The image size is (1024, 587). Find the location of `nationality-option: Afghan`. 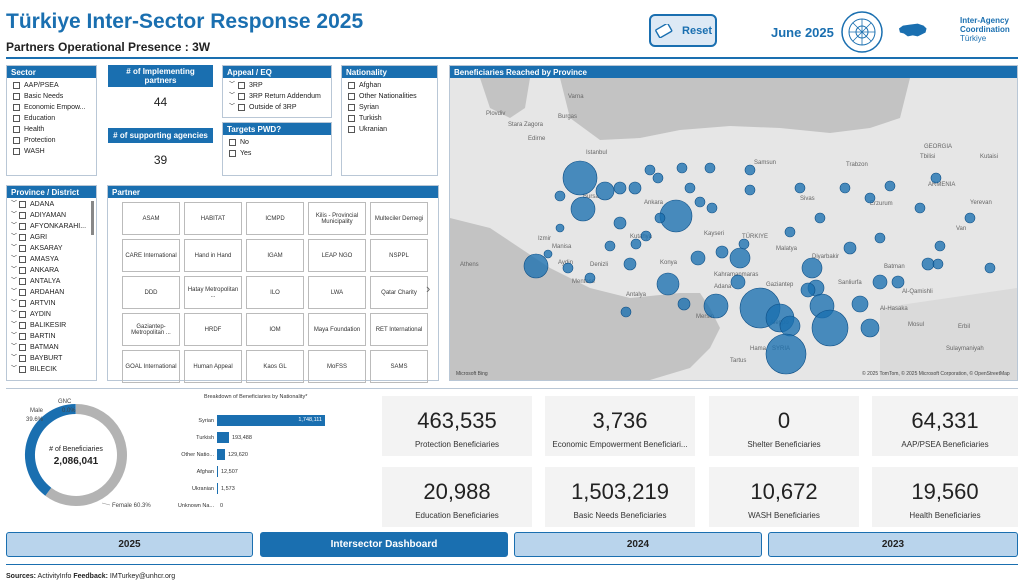

nationality-option: Afghan is located at coordinates (389, 85).